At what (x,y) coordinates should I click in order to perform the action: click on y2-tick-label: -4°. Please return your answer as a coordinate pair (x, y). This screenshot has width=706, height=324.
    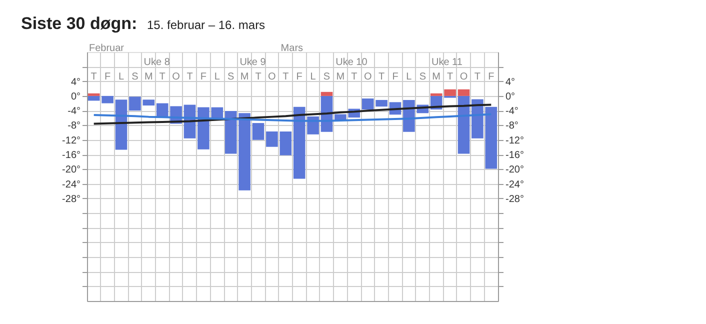
    Looking at the image, I should click on (512, 112).